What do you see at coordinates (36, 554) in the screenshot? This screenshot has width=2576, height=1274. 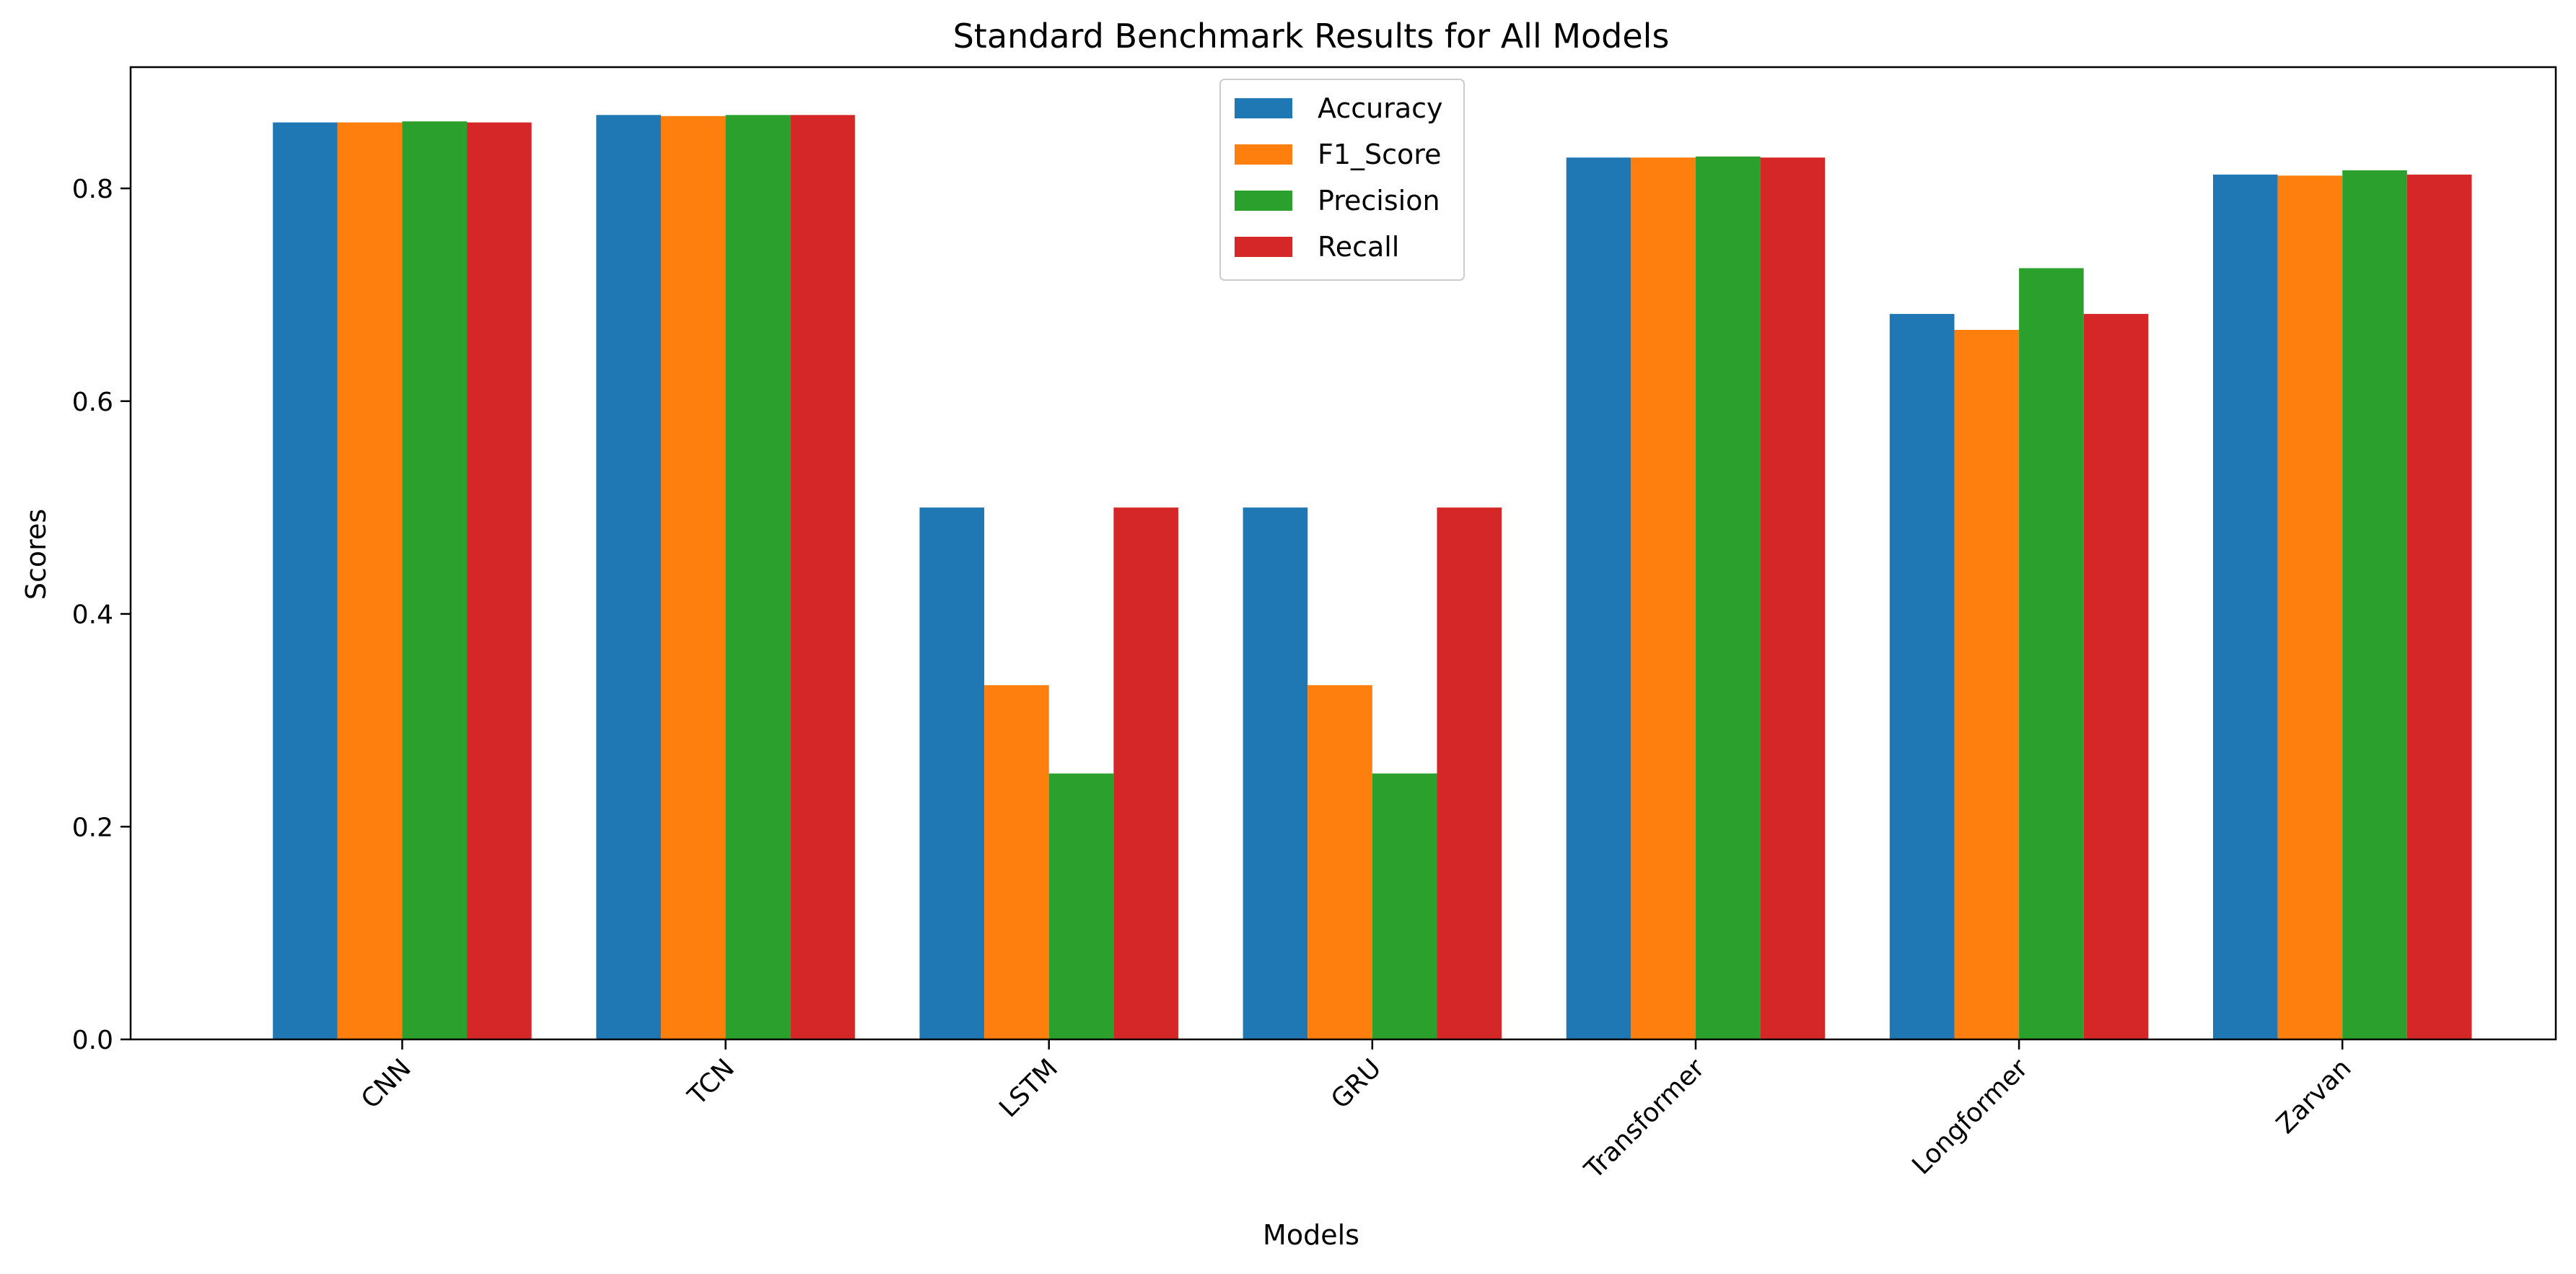 I see `y-axis-label: Scores` at bounding box center [36, 554].